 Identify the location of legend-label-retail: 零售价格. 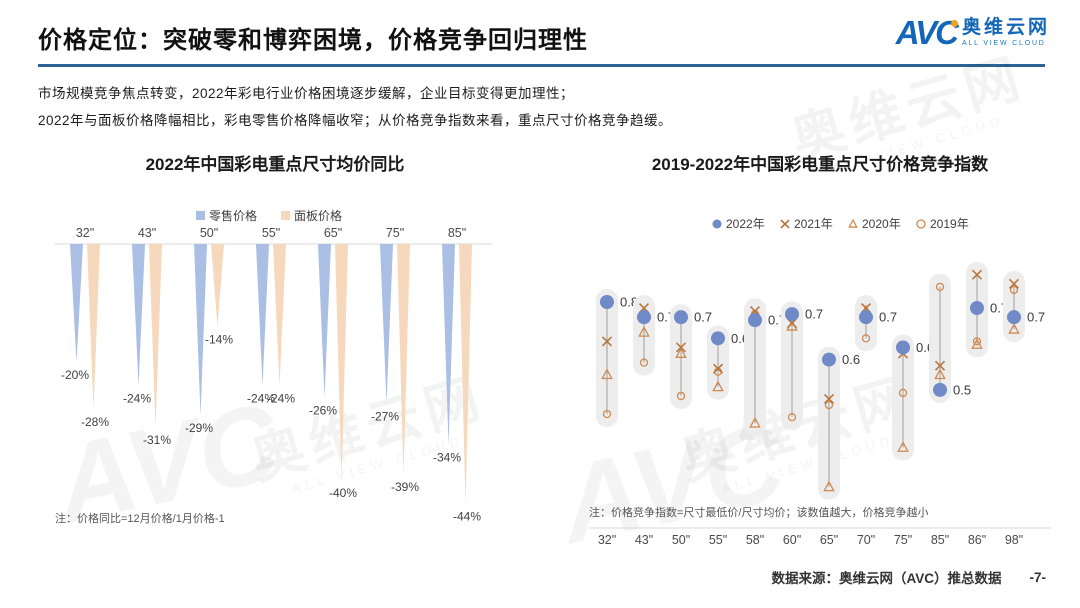
(233, 215).